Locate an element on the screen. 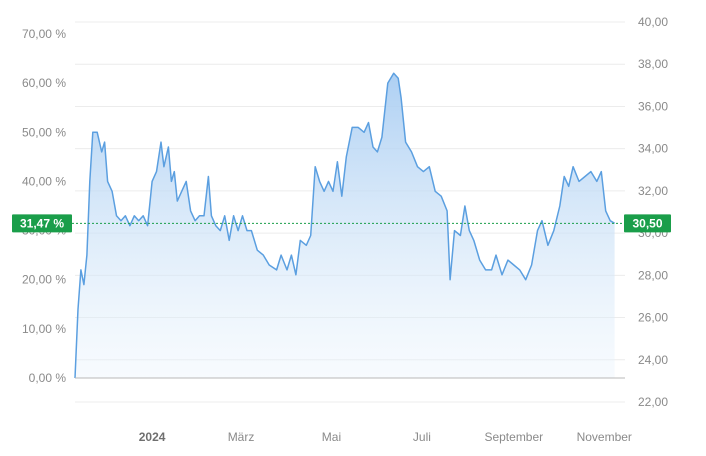  x-tick-label: Juli is located at coordinates (422, 437).